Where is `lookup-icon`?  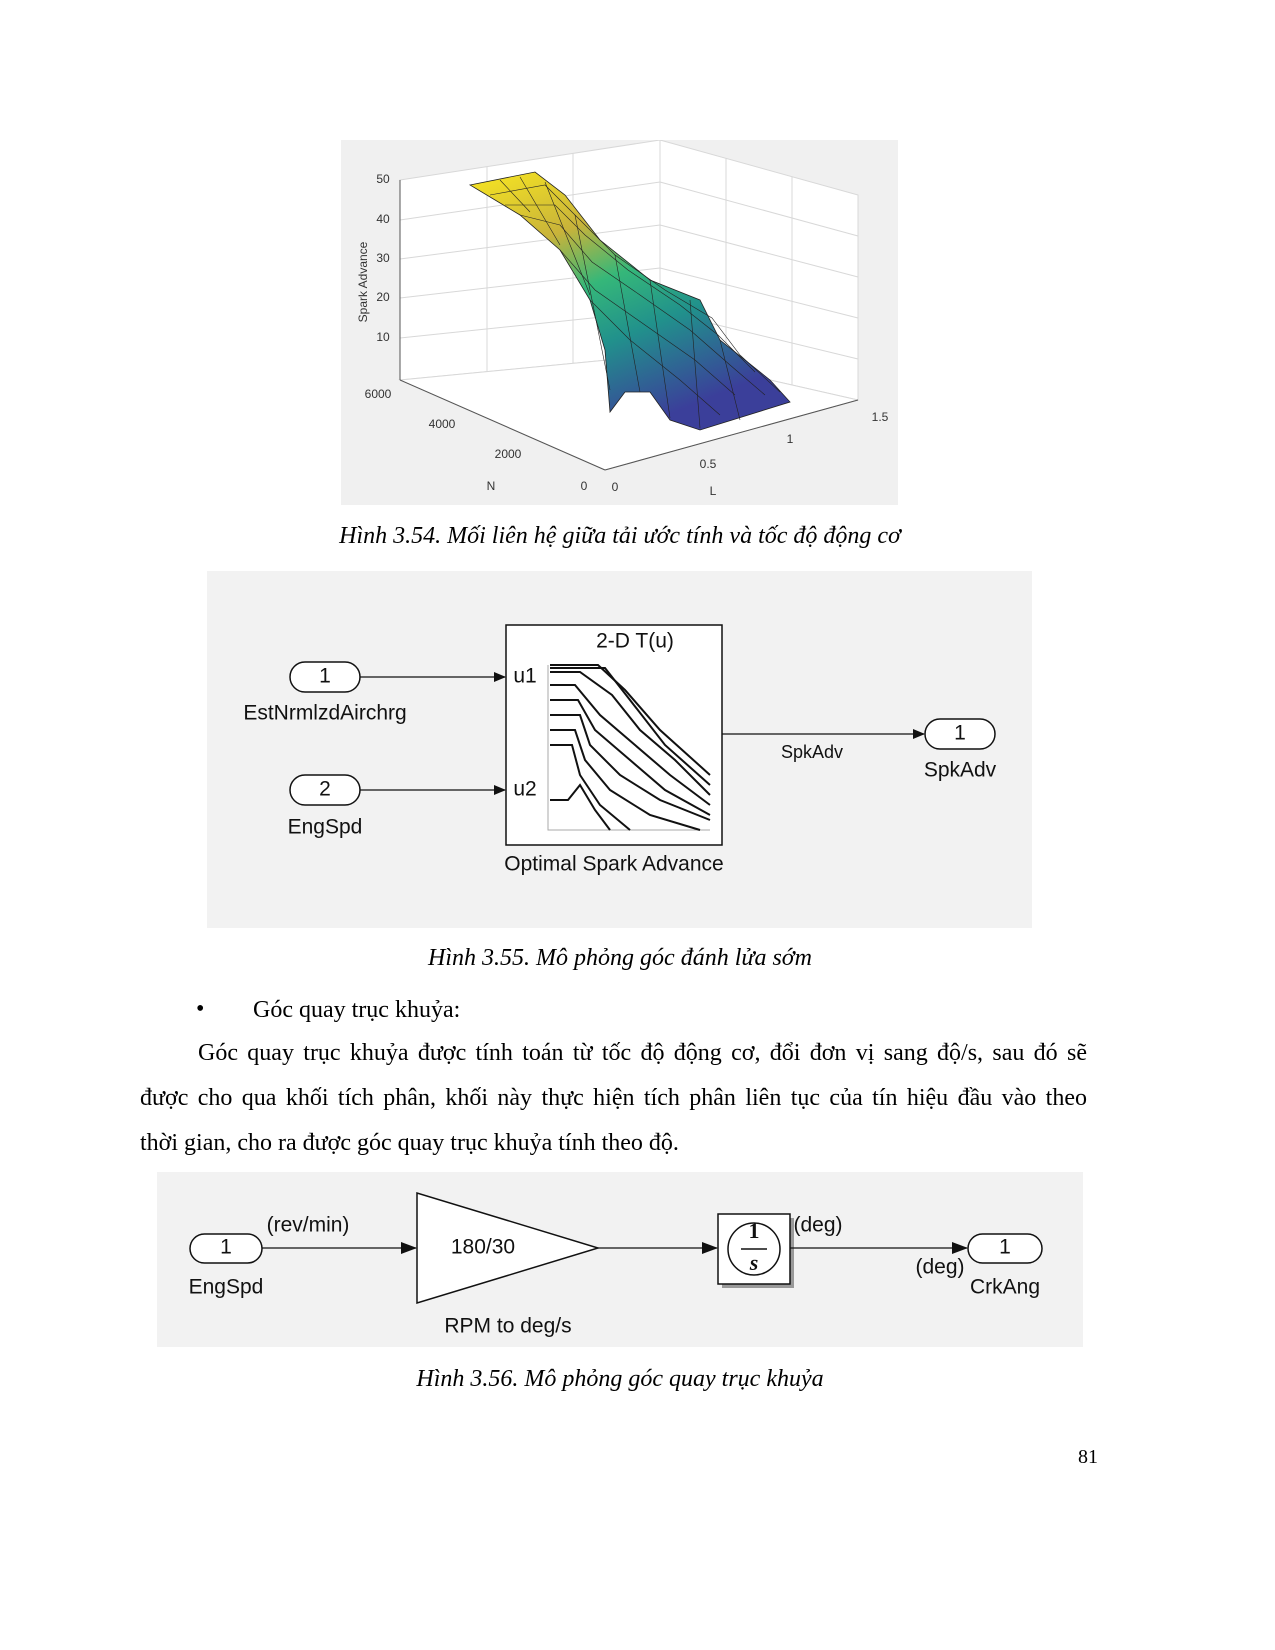 lookup-icon is located at coordinates (629, 747).